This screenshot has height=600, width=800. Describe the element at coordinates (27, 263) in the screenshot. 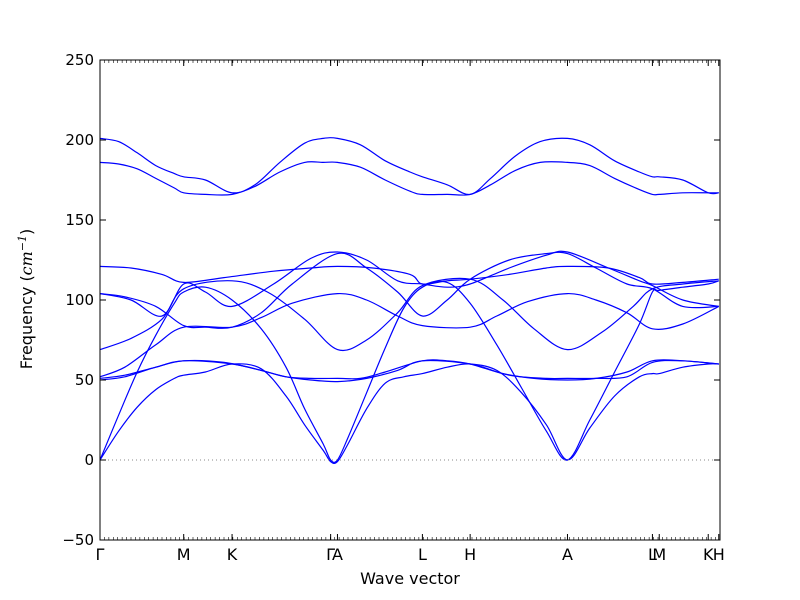

I see `y-axis-label-unit: cm` at that location.